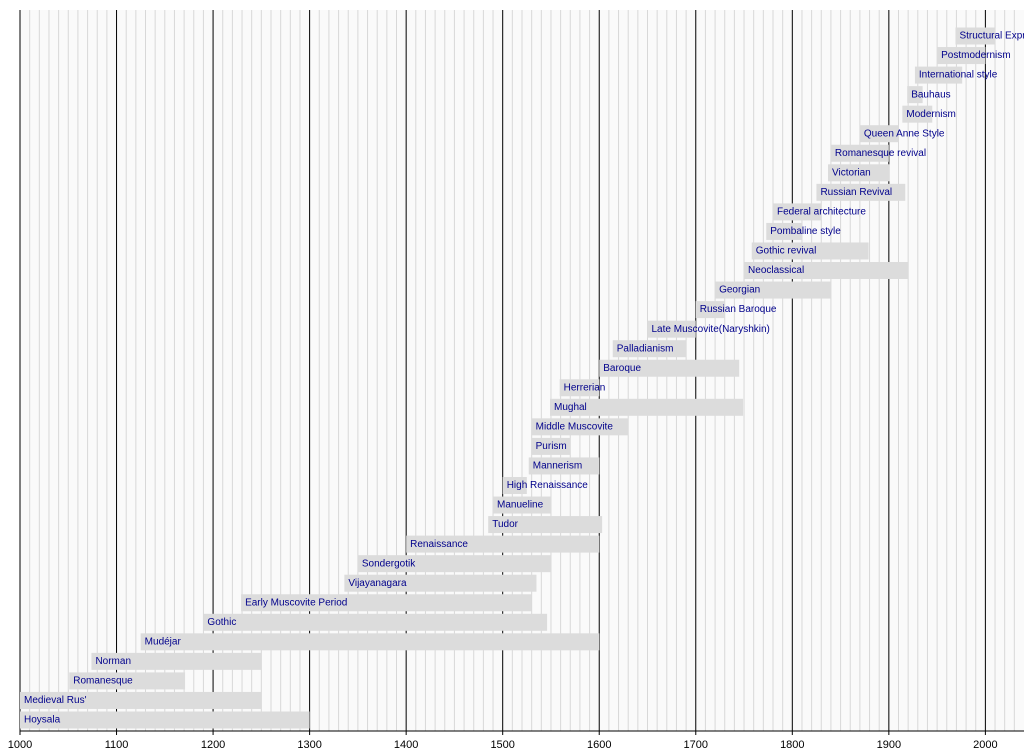 The image size is (1024, 750). What do you see at coordinates (599, 744) in the screenshot?
I see `x-tick-label: 1600` at bounding box center [599, 744].